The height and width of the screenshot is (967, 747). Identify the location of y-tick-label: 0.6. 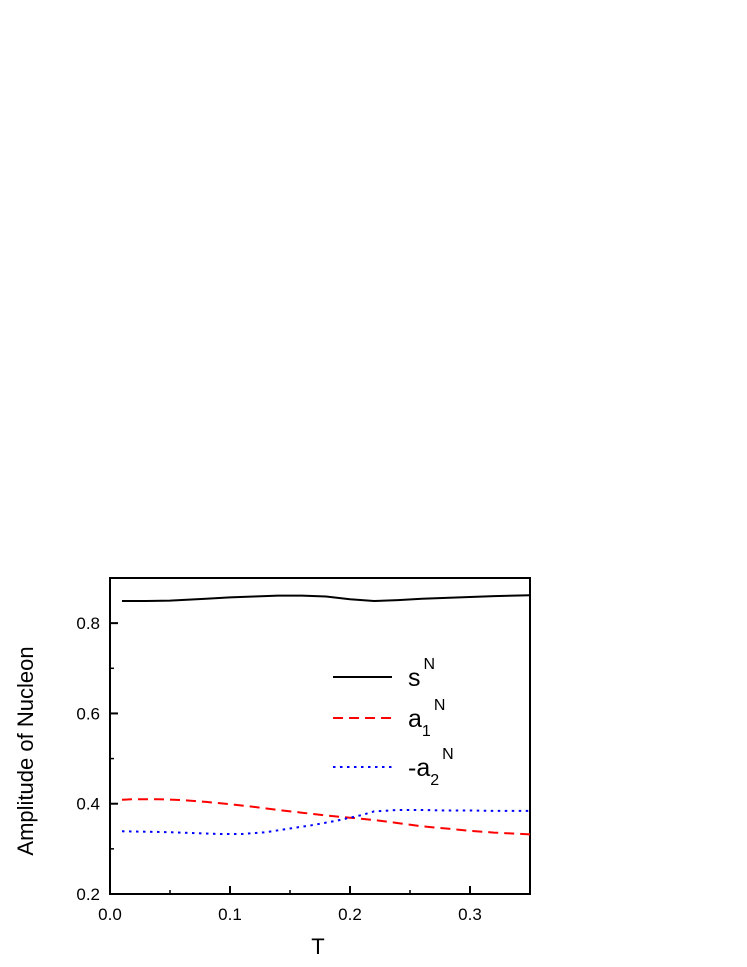
(88, 713).